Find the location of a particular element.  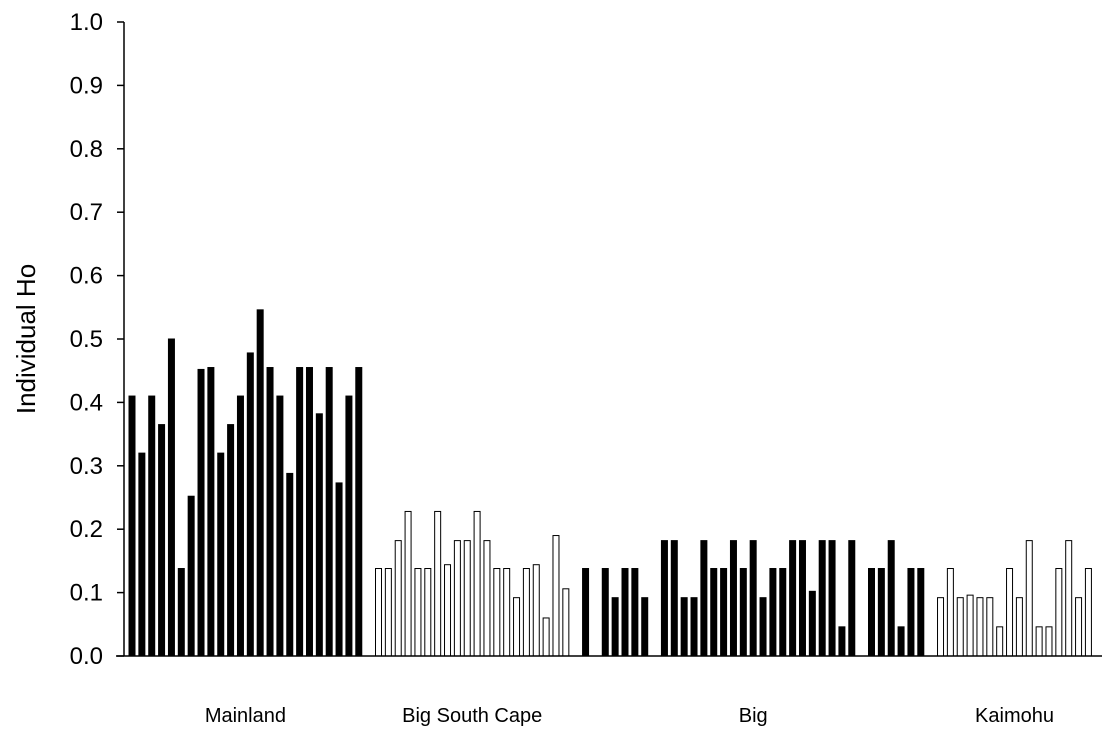

y-axis-title: Individual Ho is located at coordinates (26, 339).